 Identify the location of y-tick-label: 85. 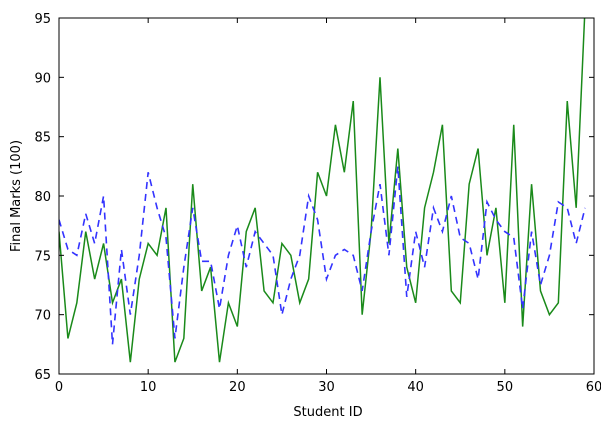
(42, 138).